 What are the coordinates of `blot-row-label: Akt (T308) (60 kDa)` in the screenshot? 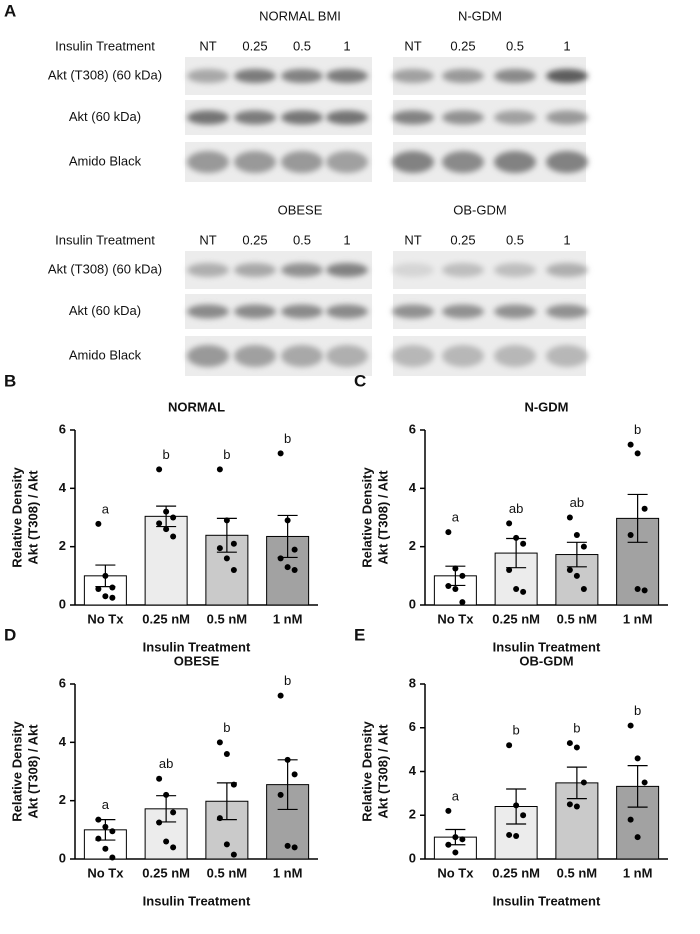 It's located at (105, 74).